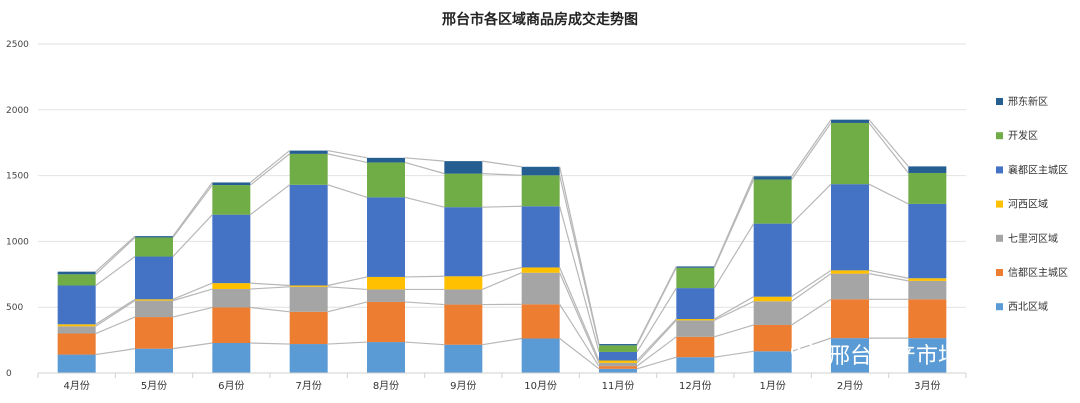 This screenshot has width=1080, height=403. I want to click on x-tick-label: 5月份, so click(154, 386).